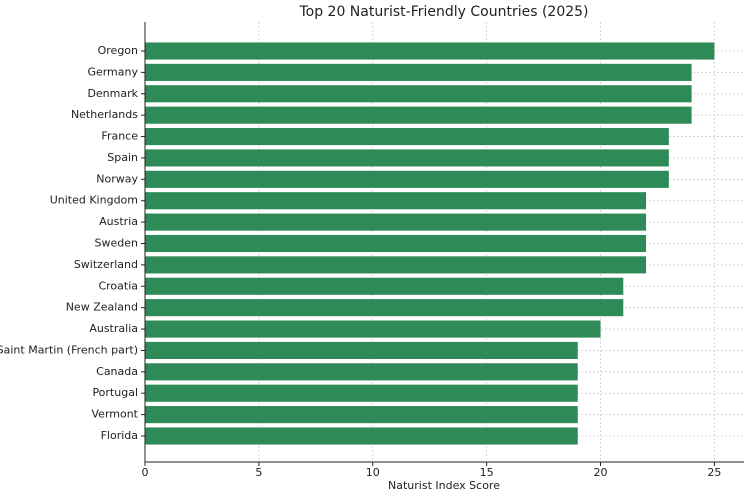 The image size is (750, 498). Describe the element at coordinates (113, 328) in the screenshot. I see `y-tick-label: Australia` at that location.